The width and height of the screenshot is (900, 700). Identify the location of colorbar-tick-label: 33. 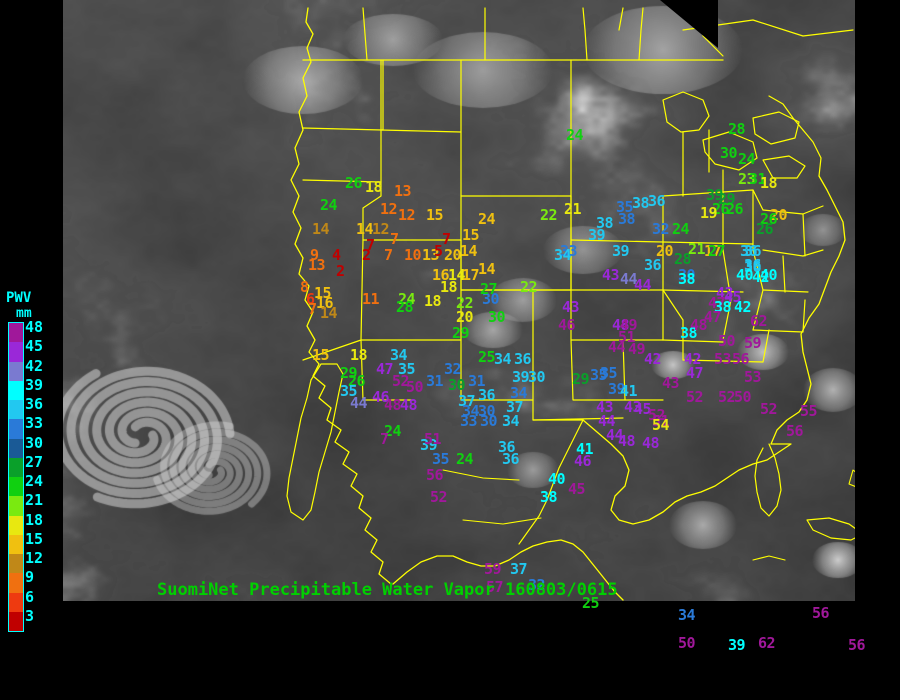
(34, 423).